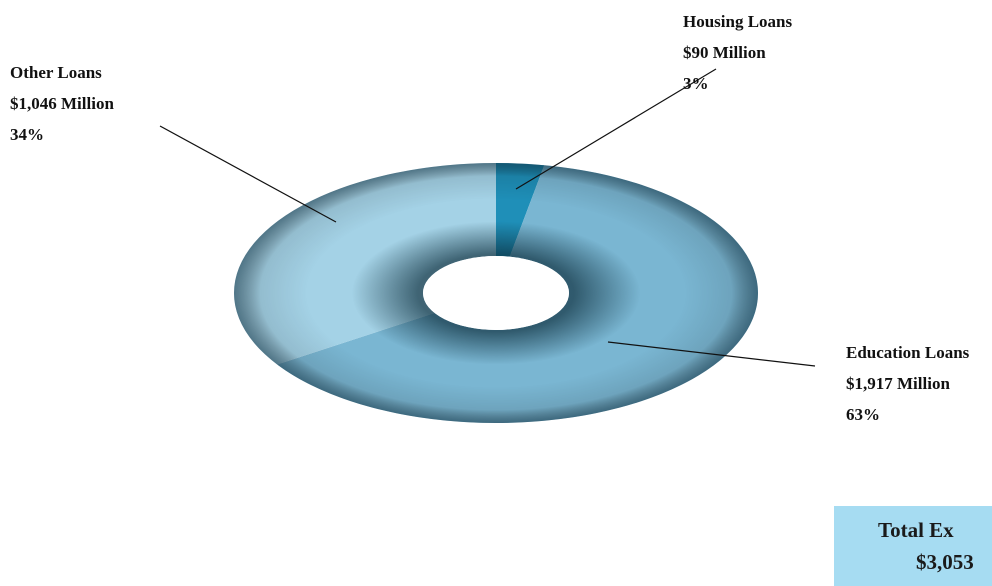 The image size is (992, 586). I want to click on slice-percent: 63%, so click(863, 414).